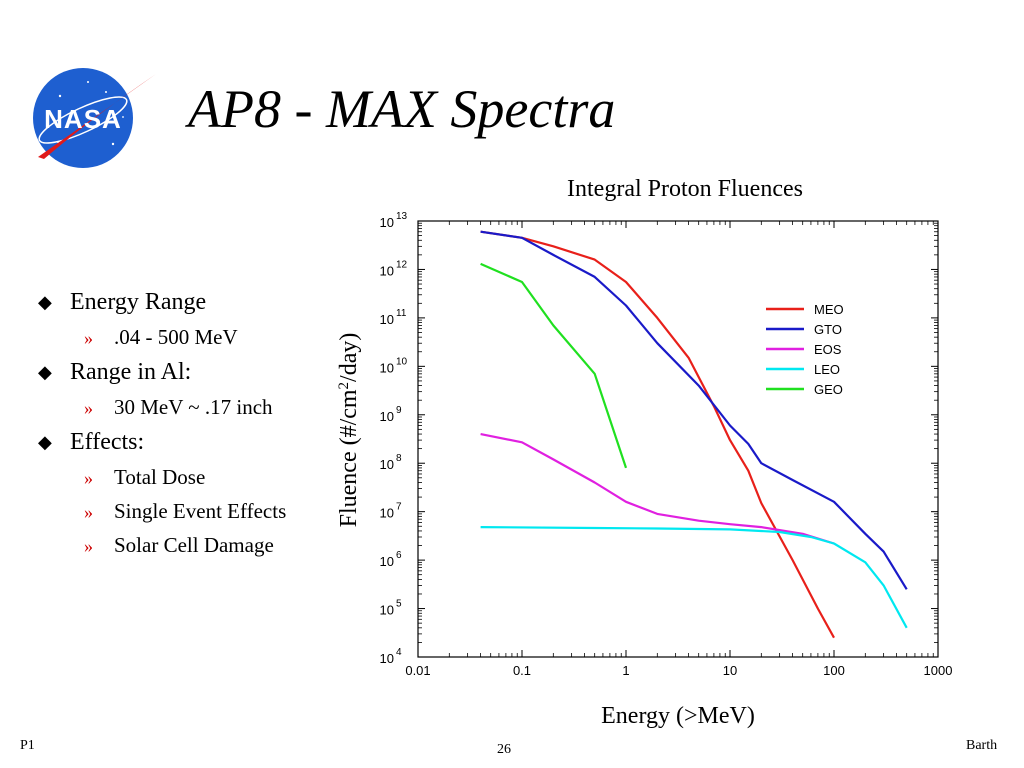 Image resolution: width=1024 pixels, height=768 pixels. Describe the element at coordinates (399, 458) in the screenshot. I see `y-tick-exponent: 8` at that location.